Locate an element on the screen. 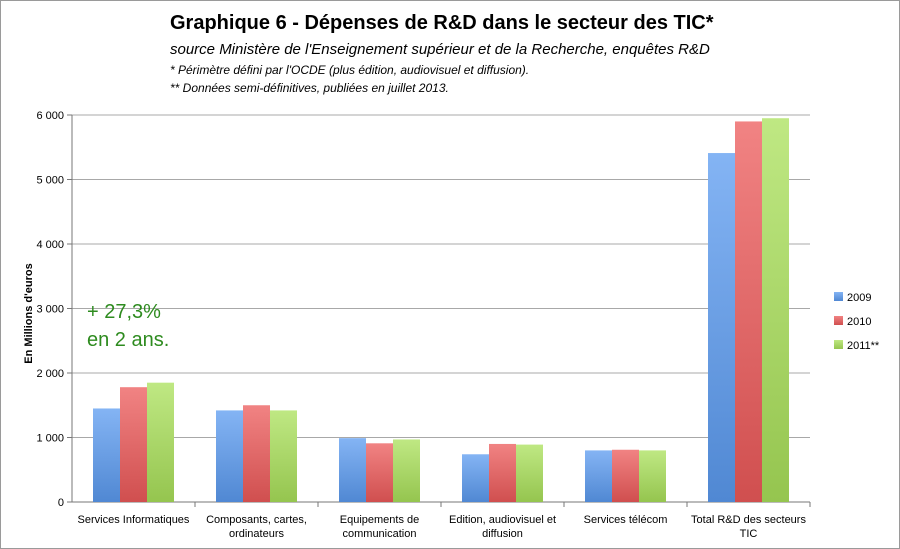  x-category-label: ordinateurs is located at coordinates (257, 534).